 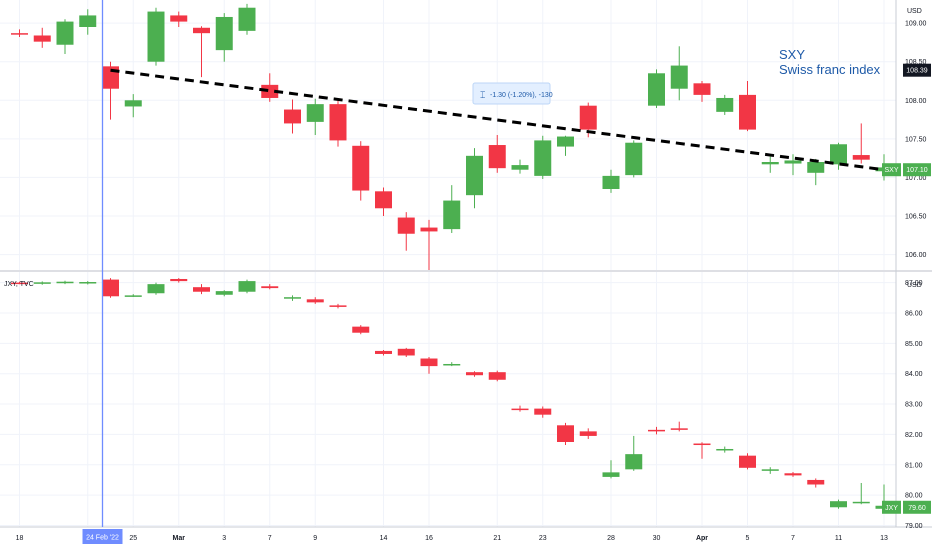 I want to click on time-axis: 182325Mar379141621232830Apr57111318, so click(x=474, y=538).